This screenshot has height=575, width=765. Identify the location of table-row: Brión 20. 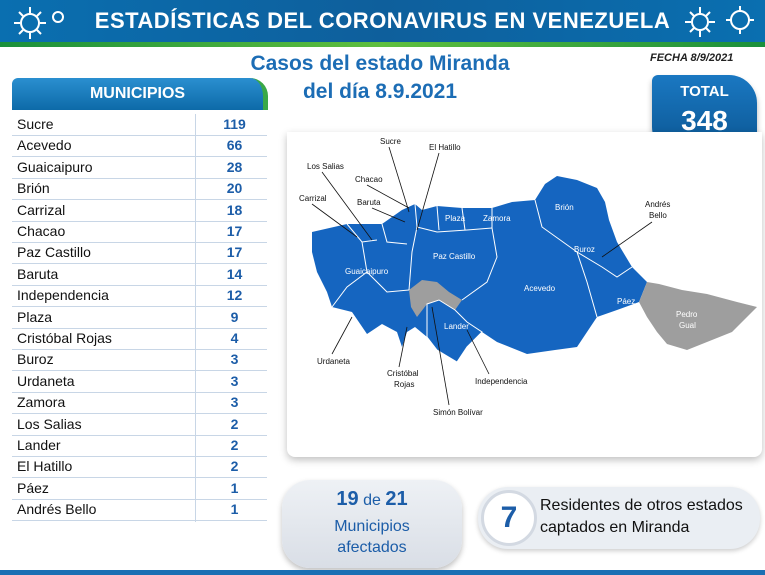
(139, 189).